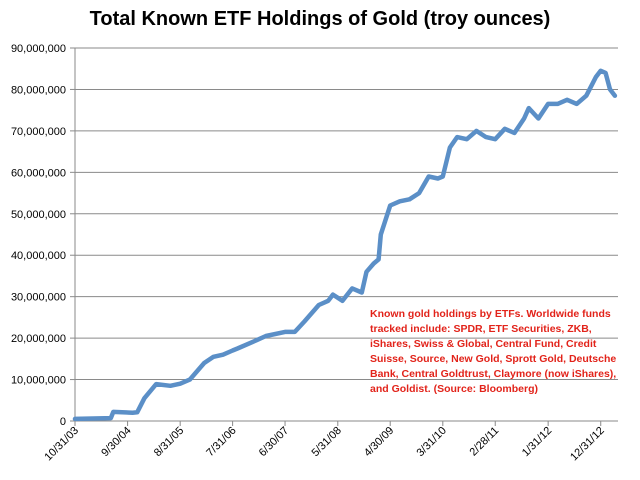 The height and width of the screenshot is (480, 640). What do you see at coordinates (38, 256) in the screenshot?
I see `y-tick-label: 40,000,000` at bounding box center [38, 256].